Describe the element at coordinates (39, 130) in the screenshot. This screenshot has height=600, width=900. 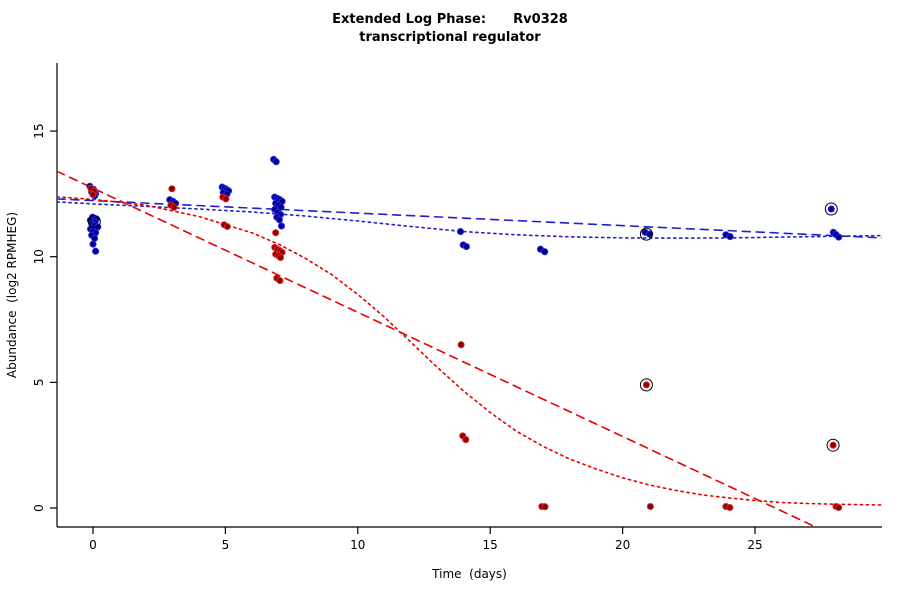
I see `y-tick-label: 15` at that location.